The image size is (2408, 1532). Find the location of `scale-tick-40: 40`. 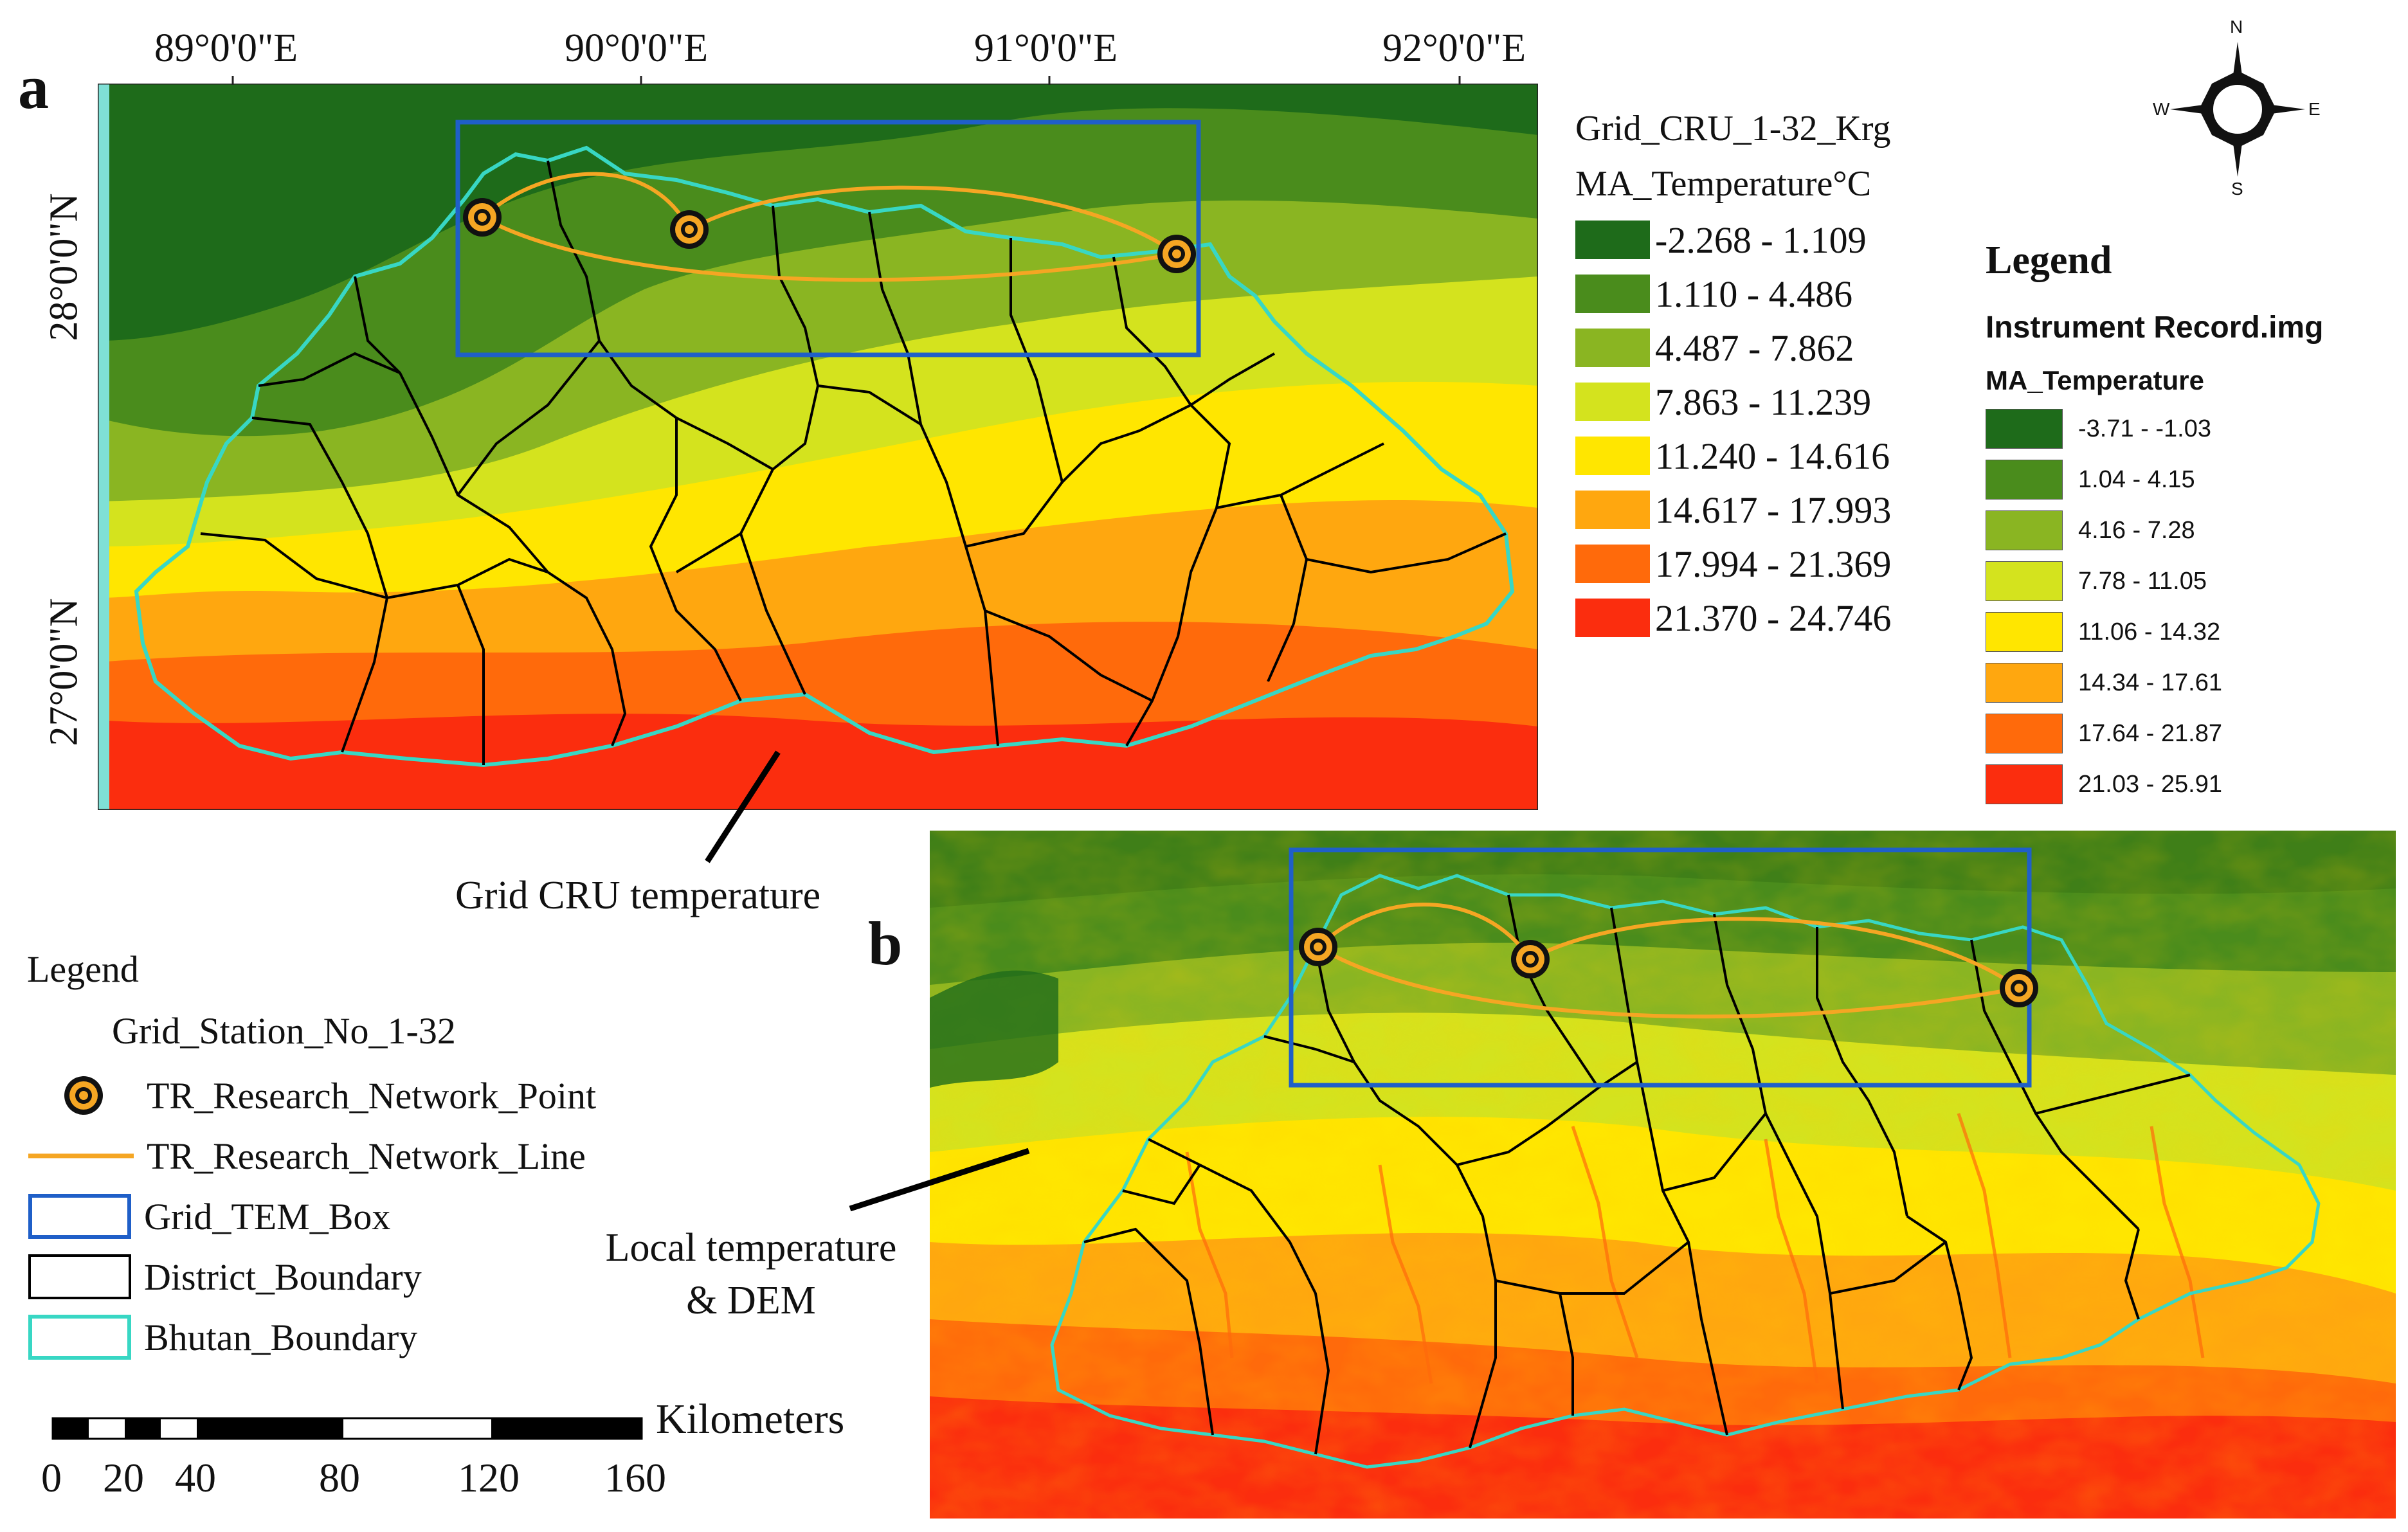

scale-tick-40: 40 is located at coordinates (196, 1477).